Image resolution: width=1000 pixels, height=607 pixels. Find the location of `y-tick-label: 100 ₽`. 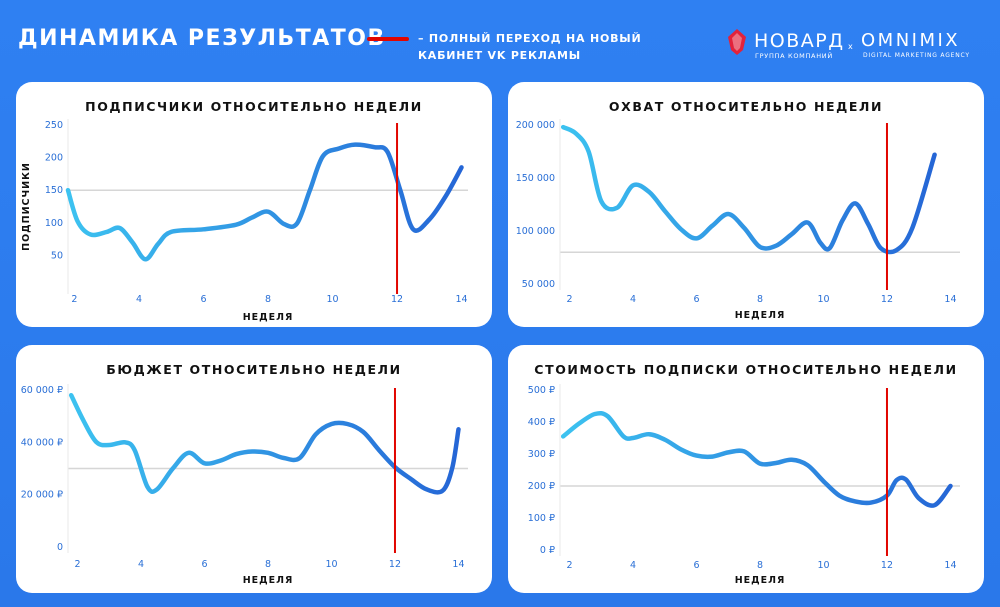

y-tick-label: 100 ₽ is located at coordinates (541, 518).